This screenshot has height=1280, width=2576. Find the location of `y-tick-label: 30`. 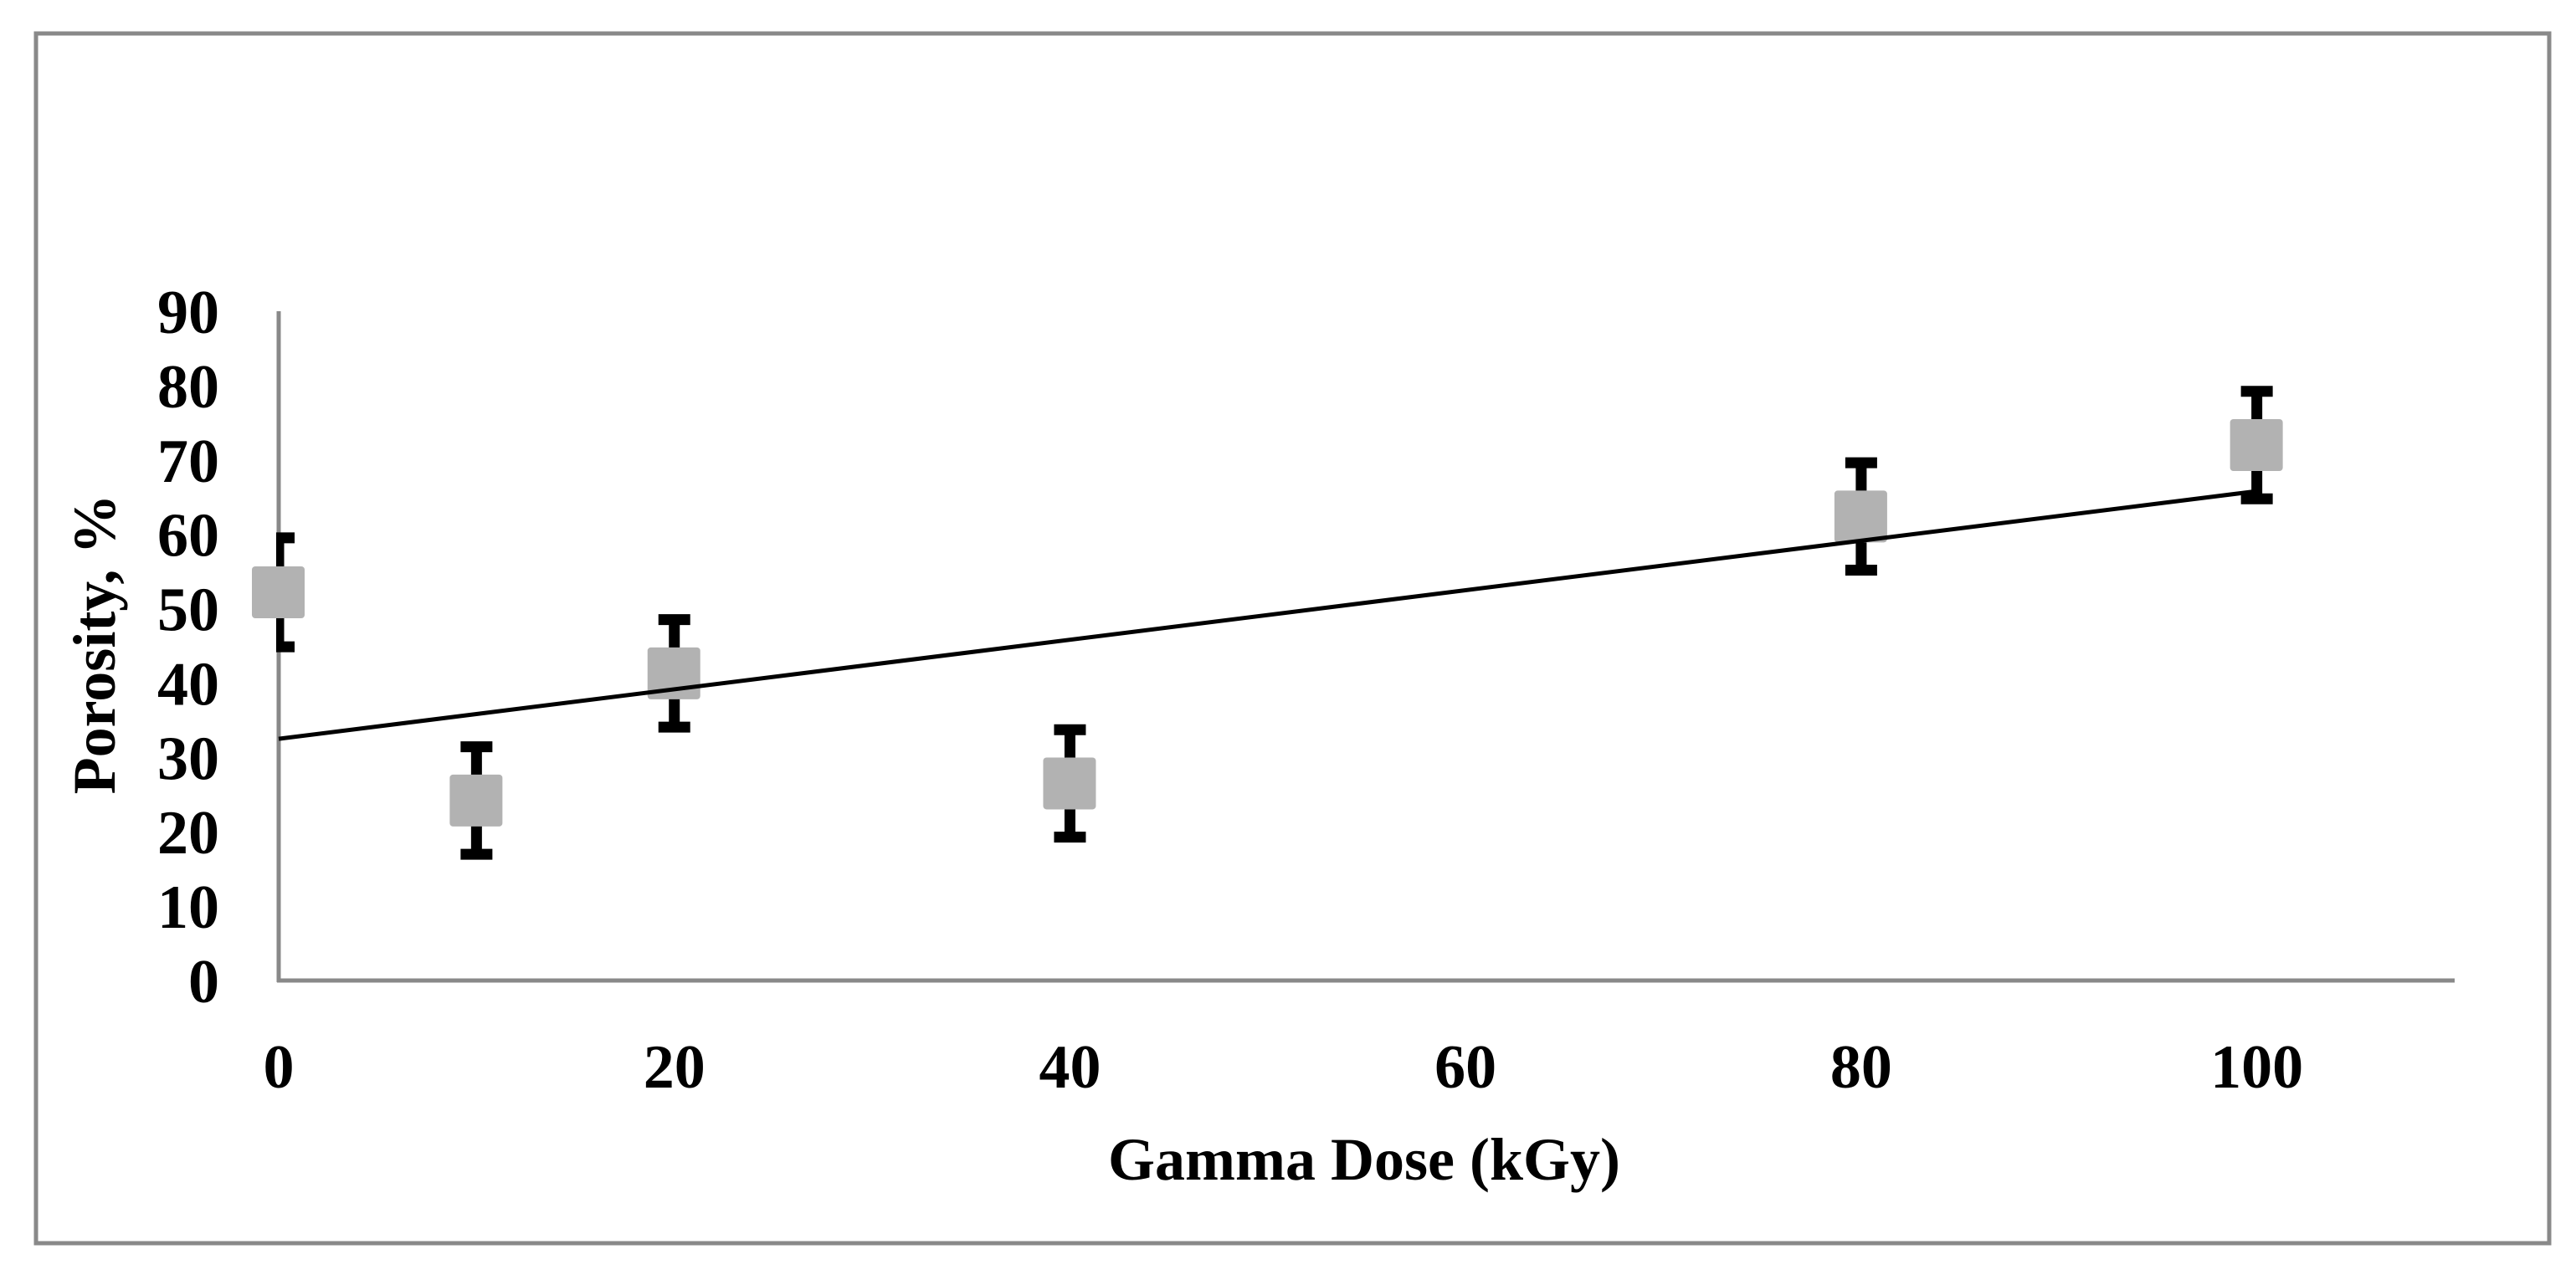

y-tick-label: 30 is located at coordinates (188, 758).